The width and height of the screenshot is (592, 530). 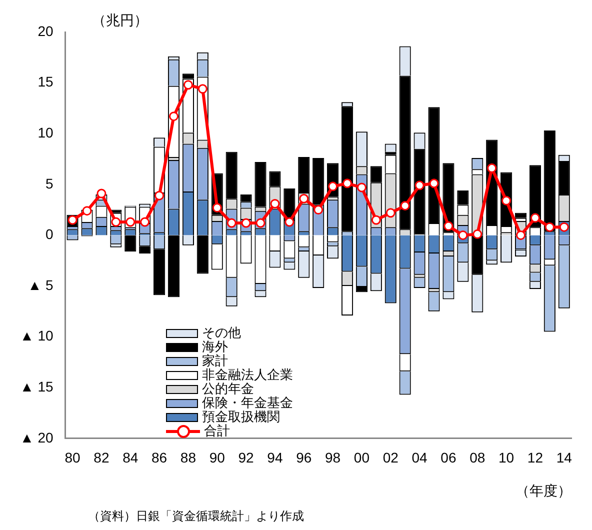 I want to click on legend-label: 預金取扱機関, so click(x=241, y=416).